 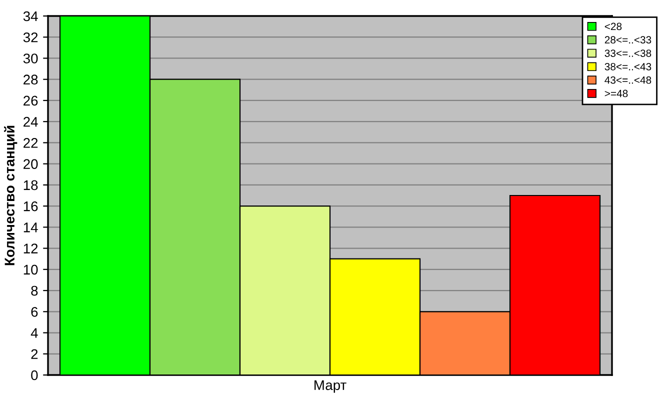 What do you see at coordinates (31, 143) in the screenshot?
I see `y-tick-label: 22` at bounding box center [31, 143].